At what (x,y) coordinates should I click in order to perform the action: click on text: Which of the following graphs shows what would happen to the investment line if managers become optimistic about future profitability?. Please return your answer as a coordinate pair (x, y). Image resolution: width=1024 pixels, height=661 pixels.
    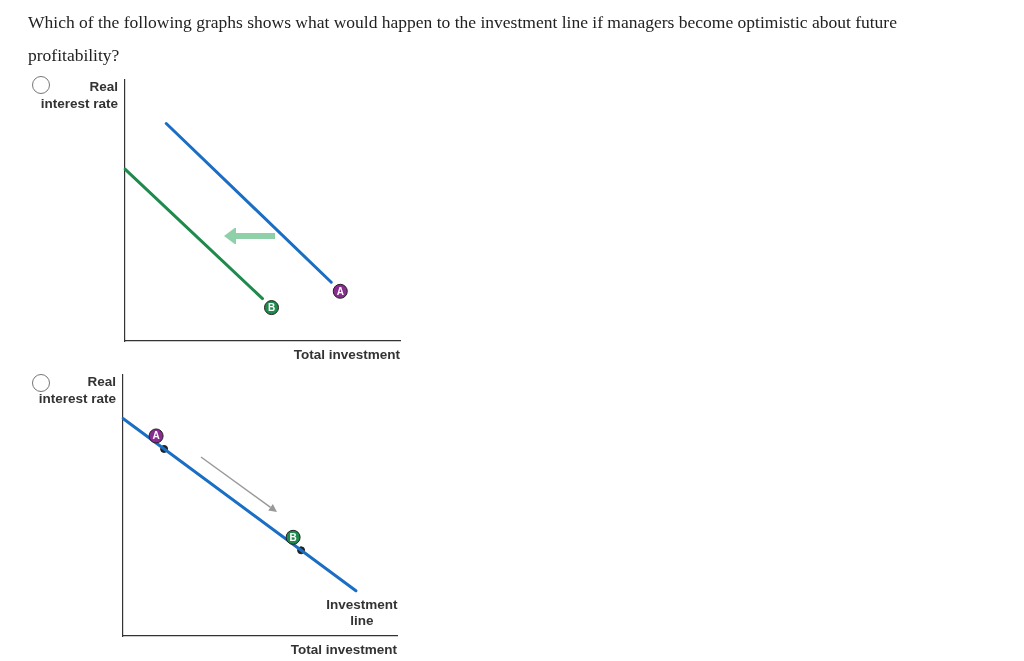
    Looking at the image, I should click on (463, 39).